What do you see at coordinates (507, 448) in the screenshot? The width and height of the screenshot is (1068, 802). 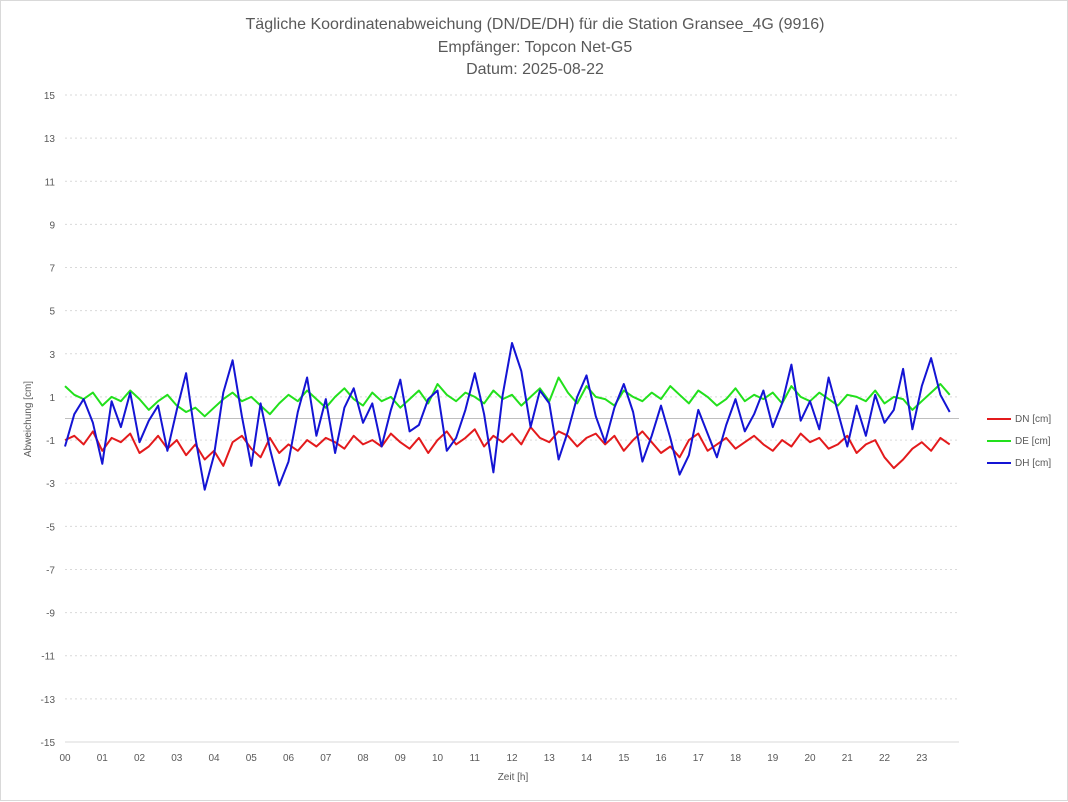 I see `series-line-dn` at bounding box center [507, 448].